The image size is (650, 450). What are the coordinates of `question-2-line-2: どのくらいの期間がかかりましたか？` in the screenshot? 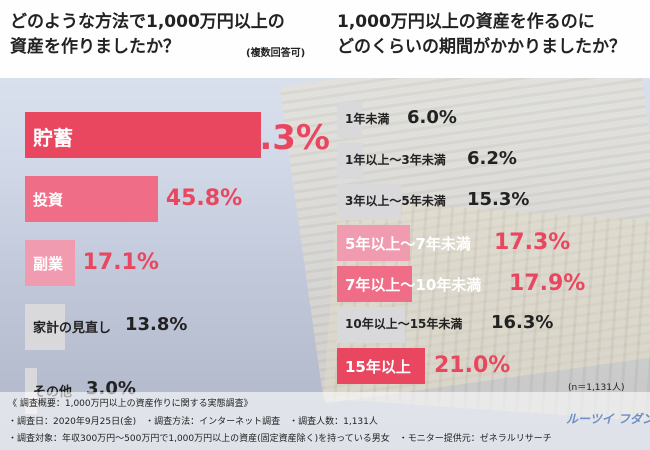 It's located at (481, 47).